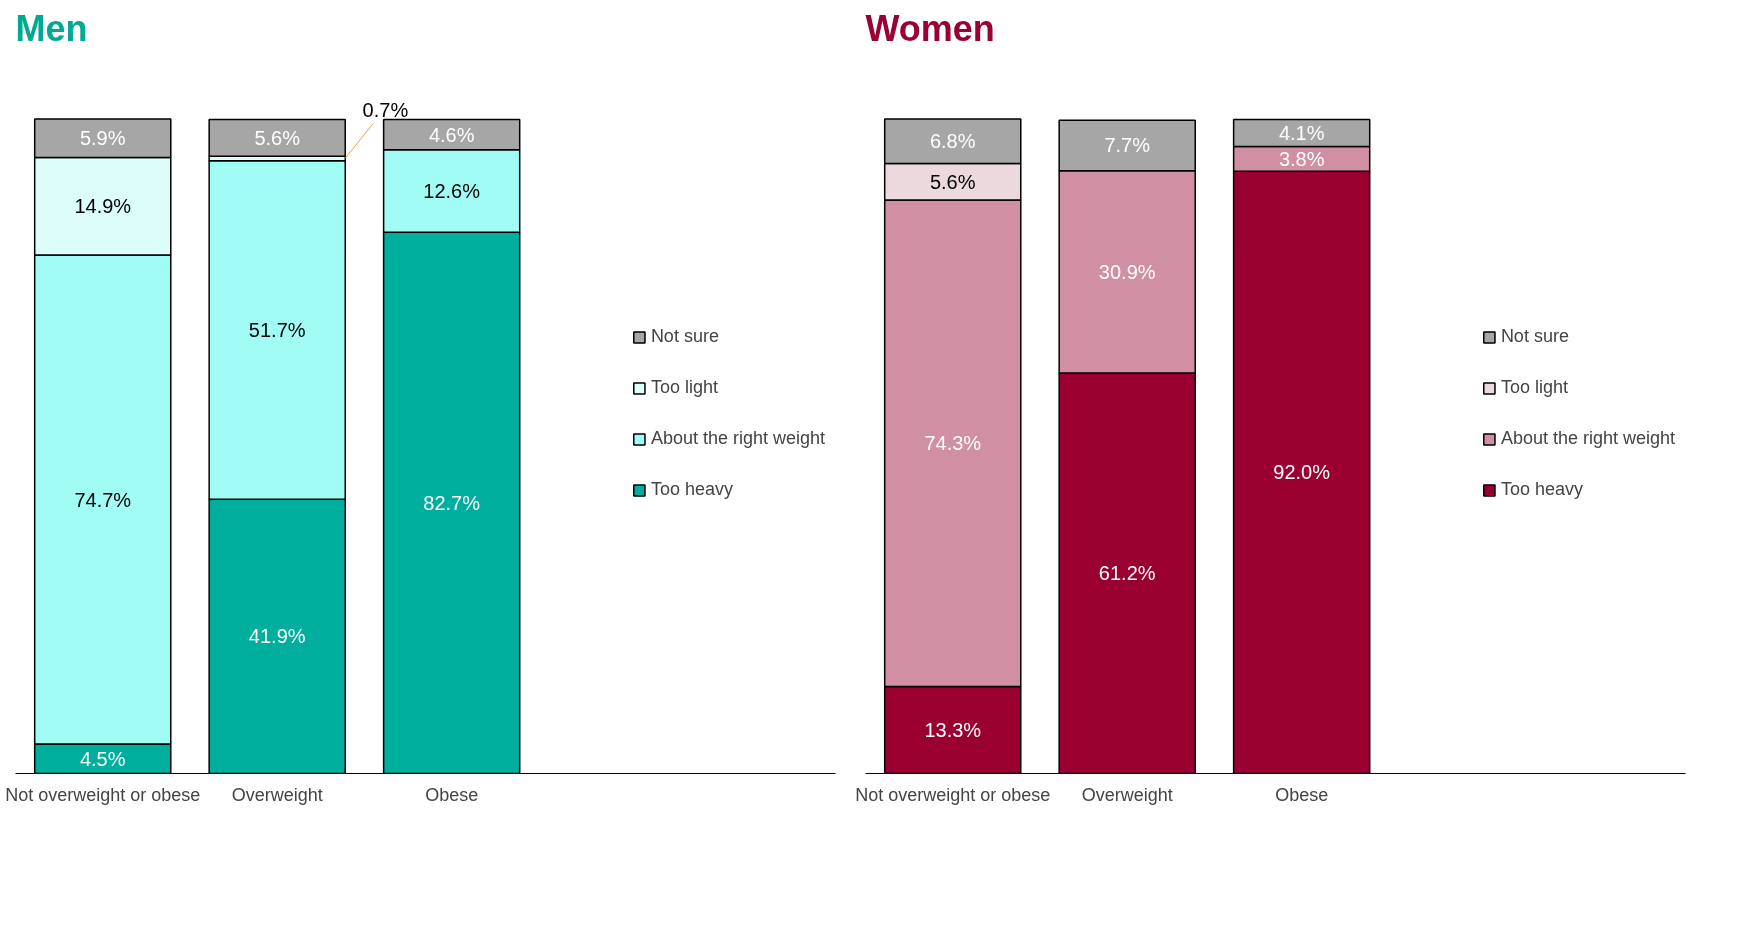 This screenshot has height=940, width=1740. What do you see at coordinates (277, 330) in the screenshot?
I see `data-label: 51.7%` at bounding box center [277, 330].